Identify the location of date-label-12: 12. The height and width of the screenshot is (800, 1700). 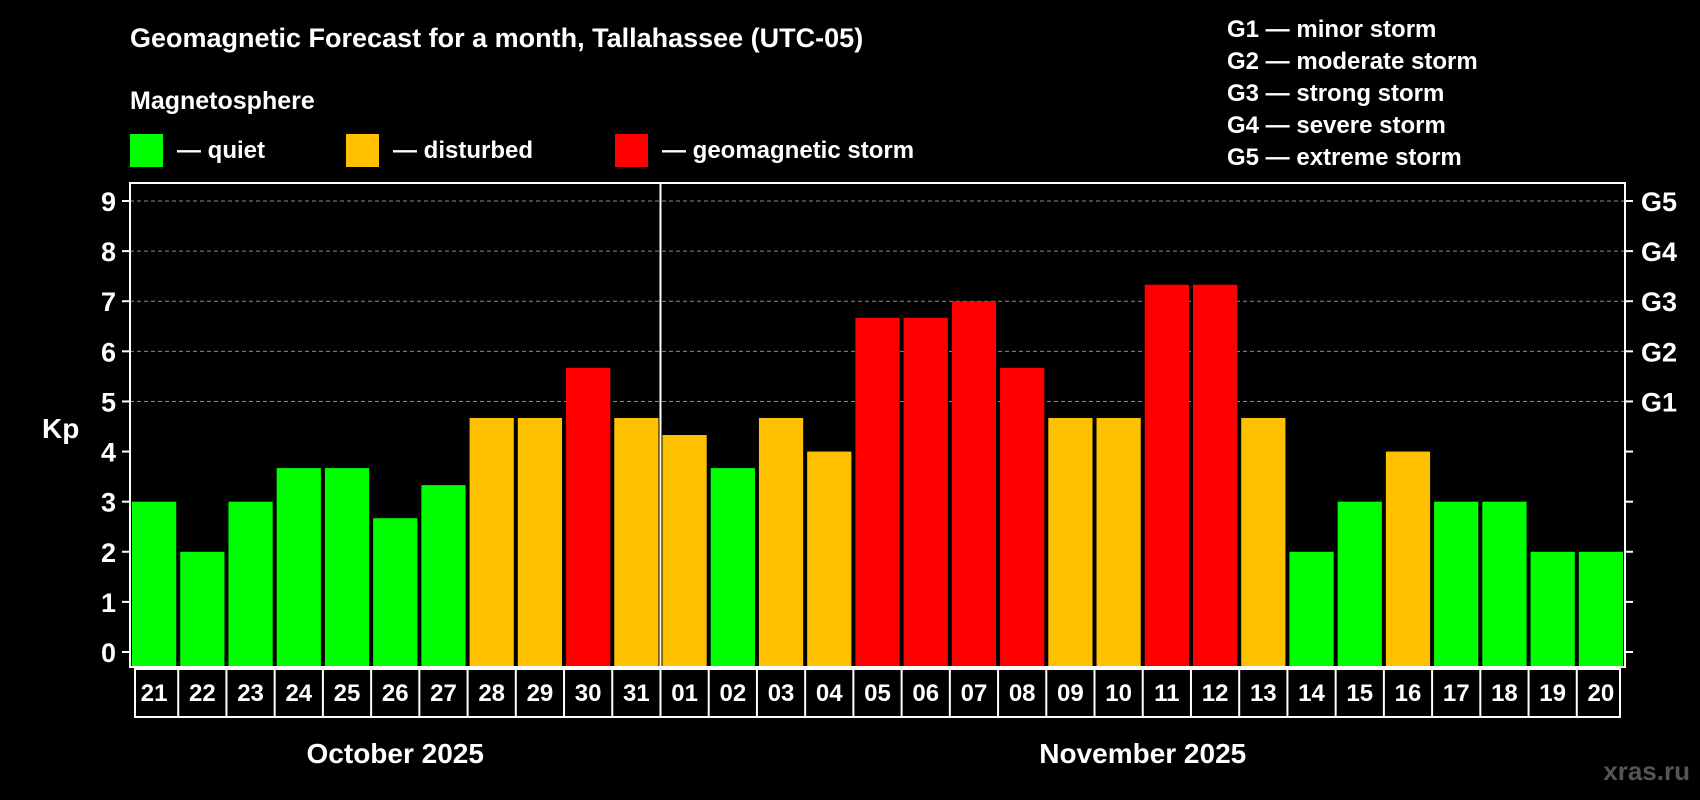
(1215, 693).